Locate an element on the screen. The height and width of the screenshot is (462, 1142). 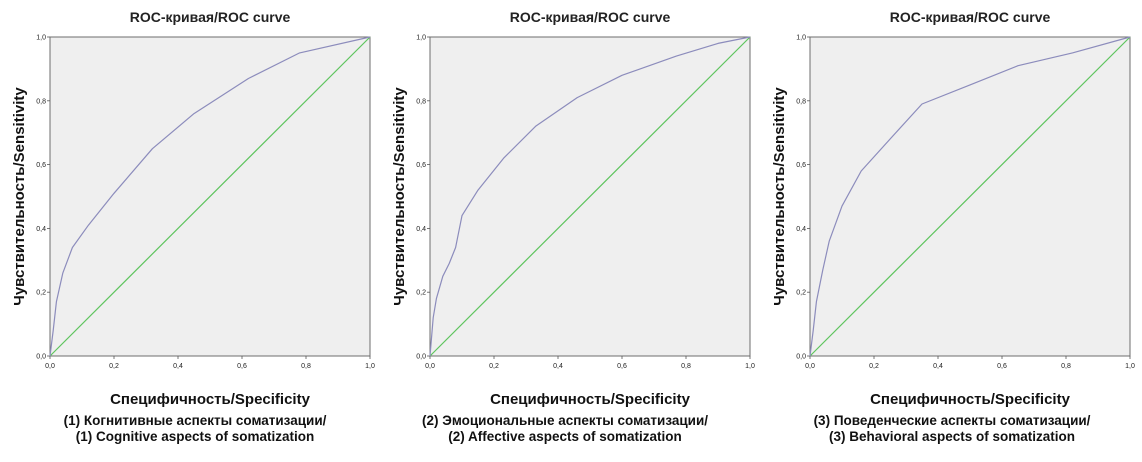
chart-caption-line: (2) Эмоциональные аспекты соматизации/ is located at coordinates (565, 420).